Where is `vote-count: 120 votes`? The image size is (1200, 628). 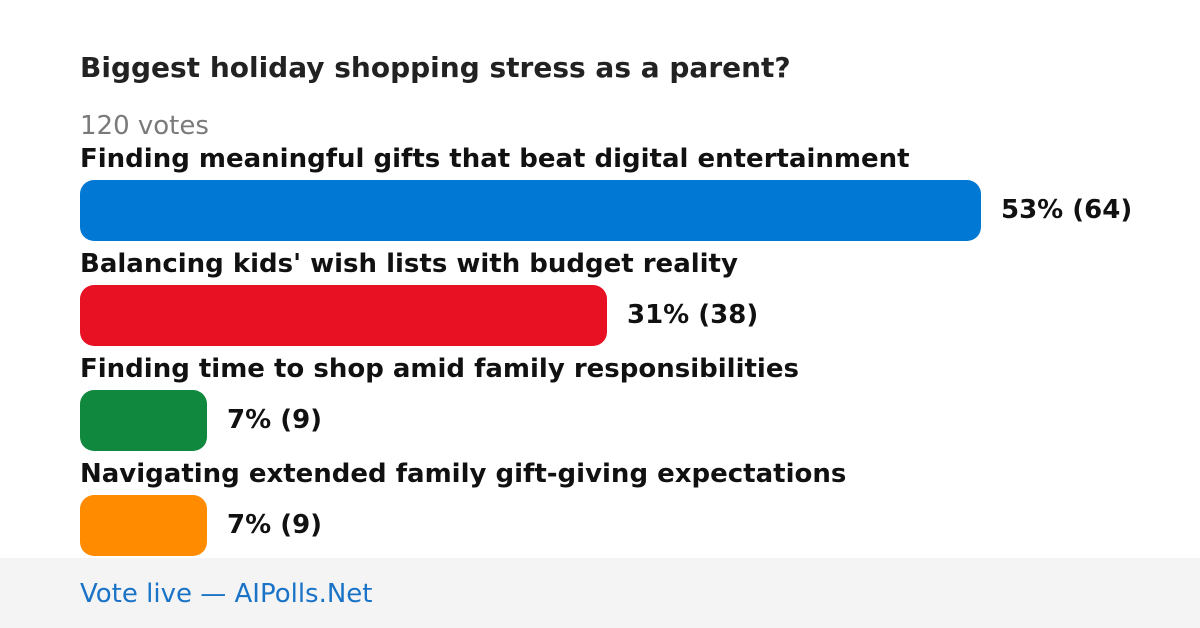 vote-count: 120 votes is located at coordinates (144, 126).